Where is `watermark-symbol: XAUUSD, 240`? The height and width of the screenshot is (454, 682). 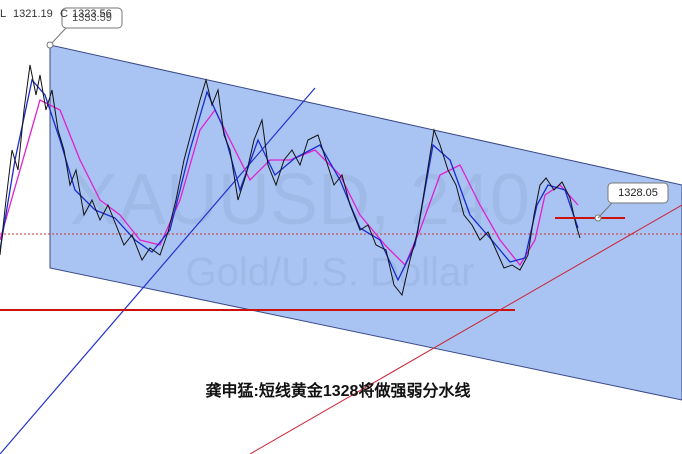 watermark-symbol: XAUUSD, 240 is located at coordinates (300, 200).